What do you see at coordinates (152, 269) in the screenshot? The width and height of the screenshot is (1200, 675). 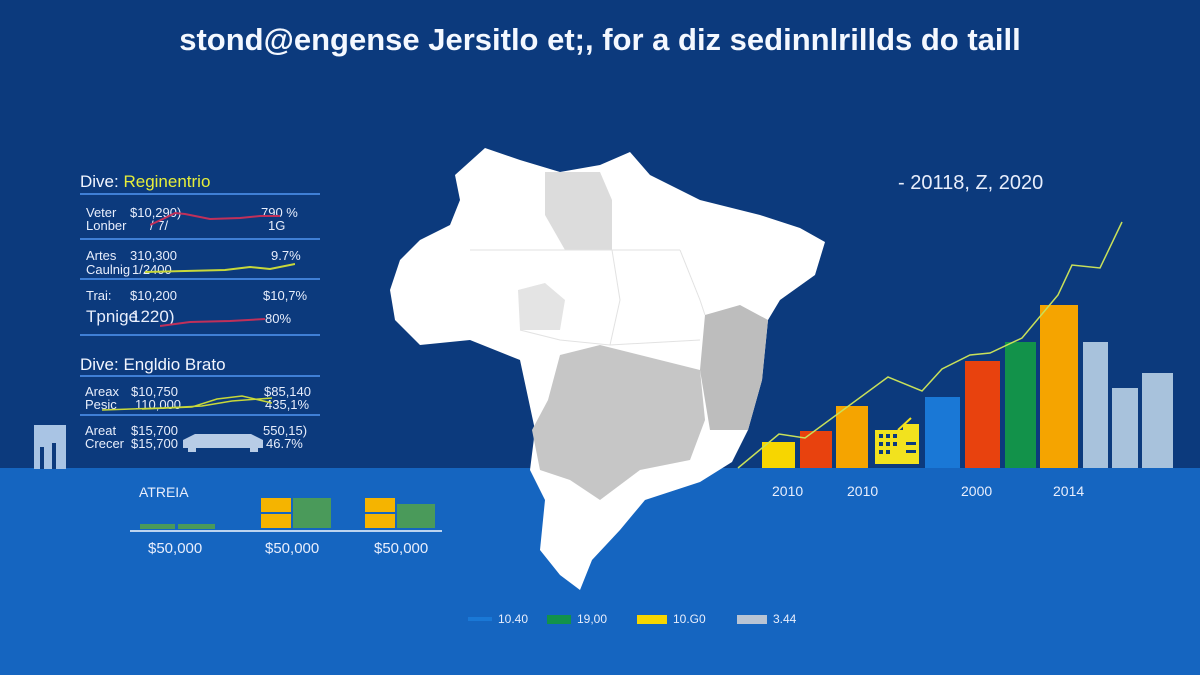 I see `row-value: 1/2400` at bounding box center [152, 269].